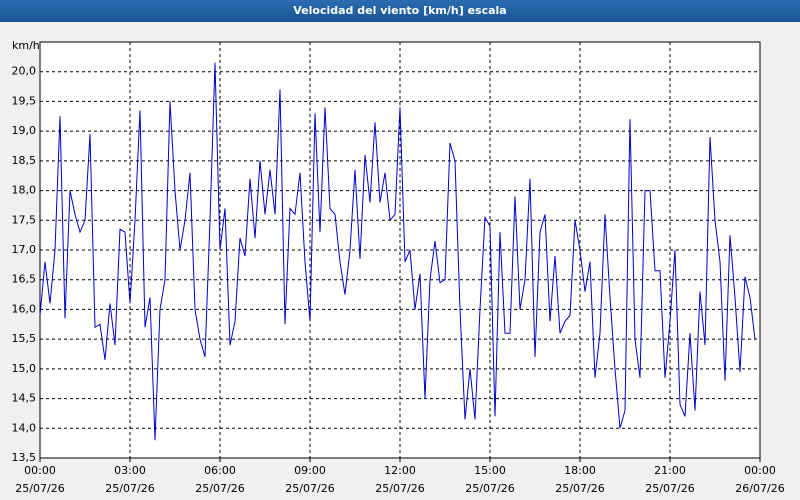 The image size is (800, 500). What do you see at coordinates (40, 479) in the screenshot?
I see `x-tick-label: 00:00 25/07/26` at bounding box center [40, 479].